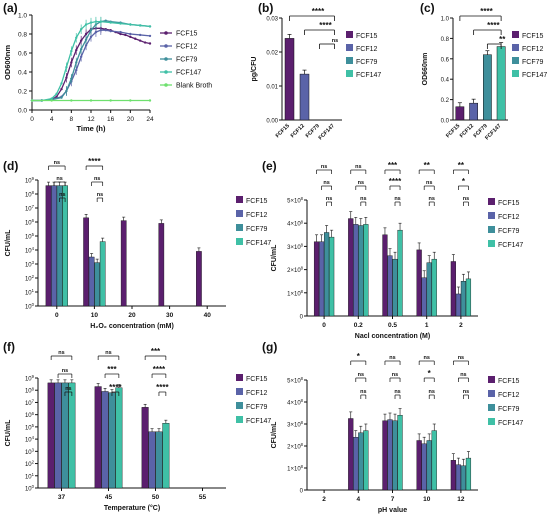 The height and width of the screenshot is (519, 550). Describe the element at coordinates (30, 208) in the screenshot. I see `y-tick-label: 10⁷` at that location.